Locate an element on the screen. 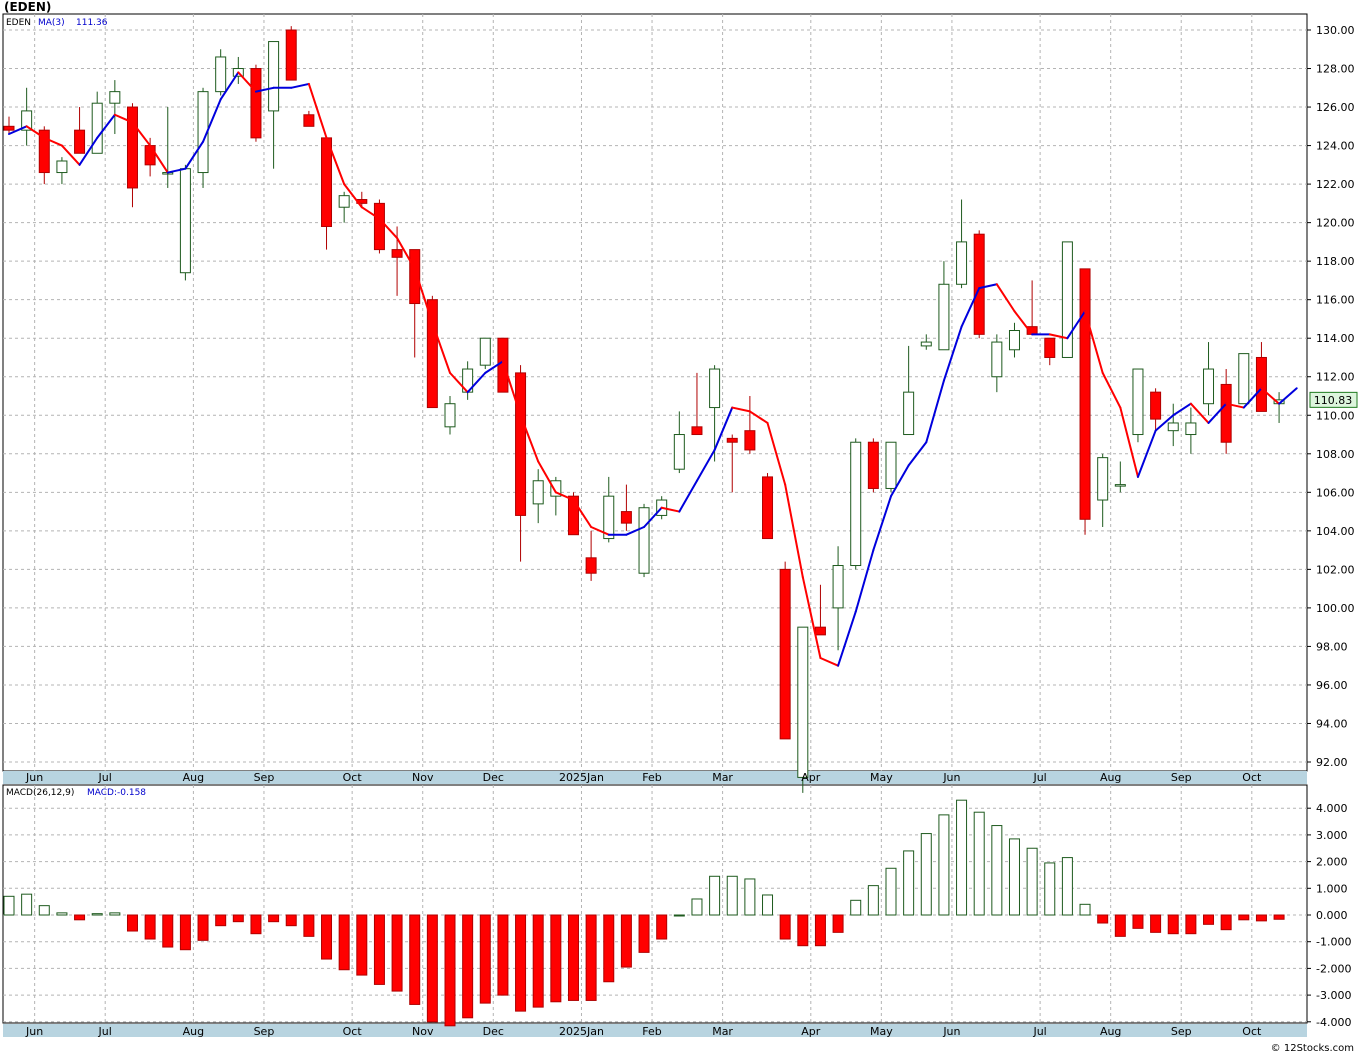  price-y-tick-label: 106.00 is located at coordinates (1335, 492).